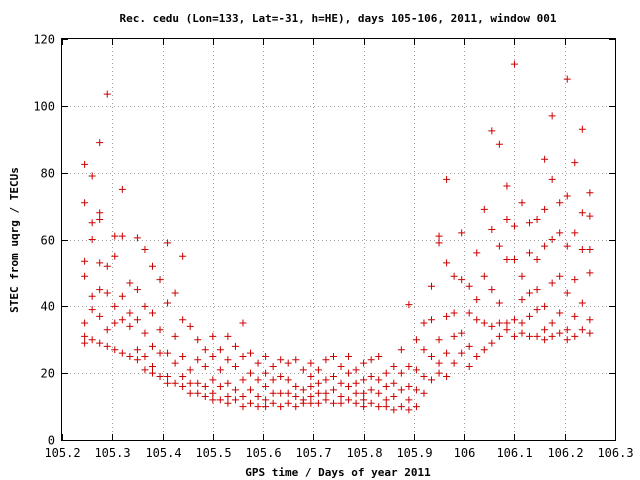  What do you see at coordinates (465, 453) in the screenshot?
I see `x-tick-label: 106` at bounding box center [465, 453].